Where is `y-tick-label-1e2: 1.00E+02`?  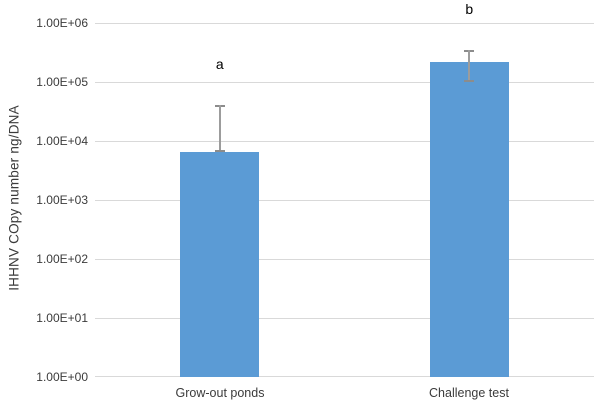
y-tick-label-1e2: 1.00E+02 is located at coordinates (62, 259).